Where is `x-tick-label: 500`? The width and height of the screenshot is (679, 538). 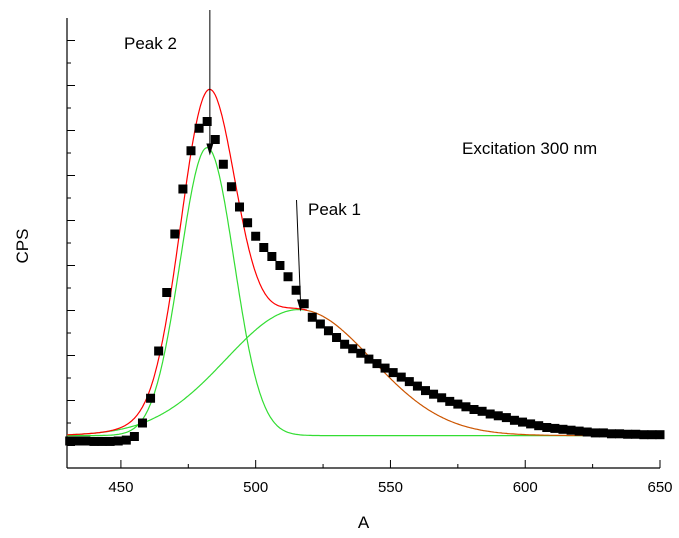
x-tick-label: 500 is located at coordinates (255, 487).